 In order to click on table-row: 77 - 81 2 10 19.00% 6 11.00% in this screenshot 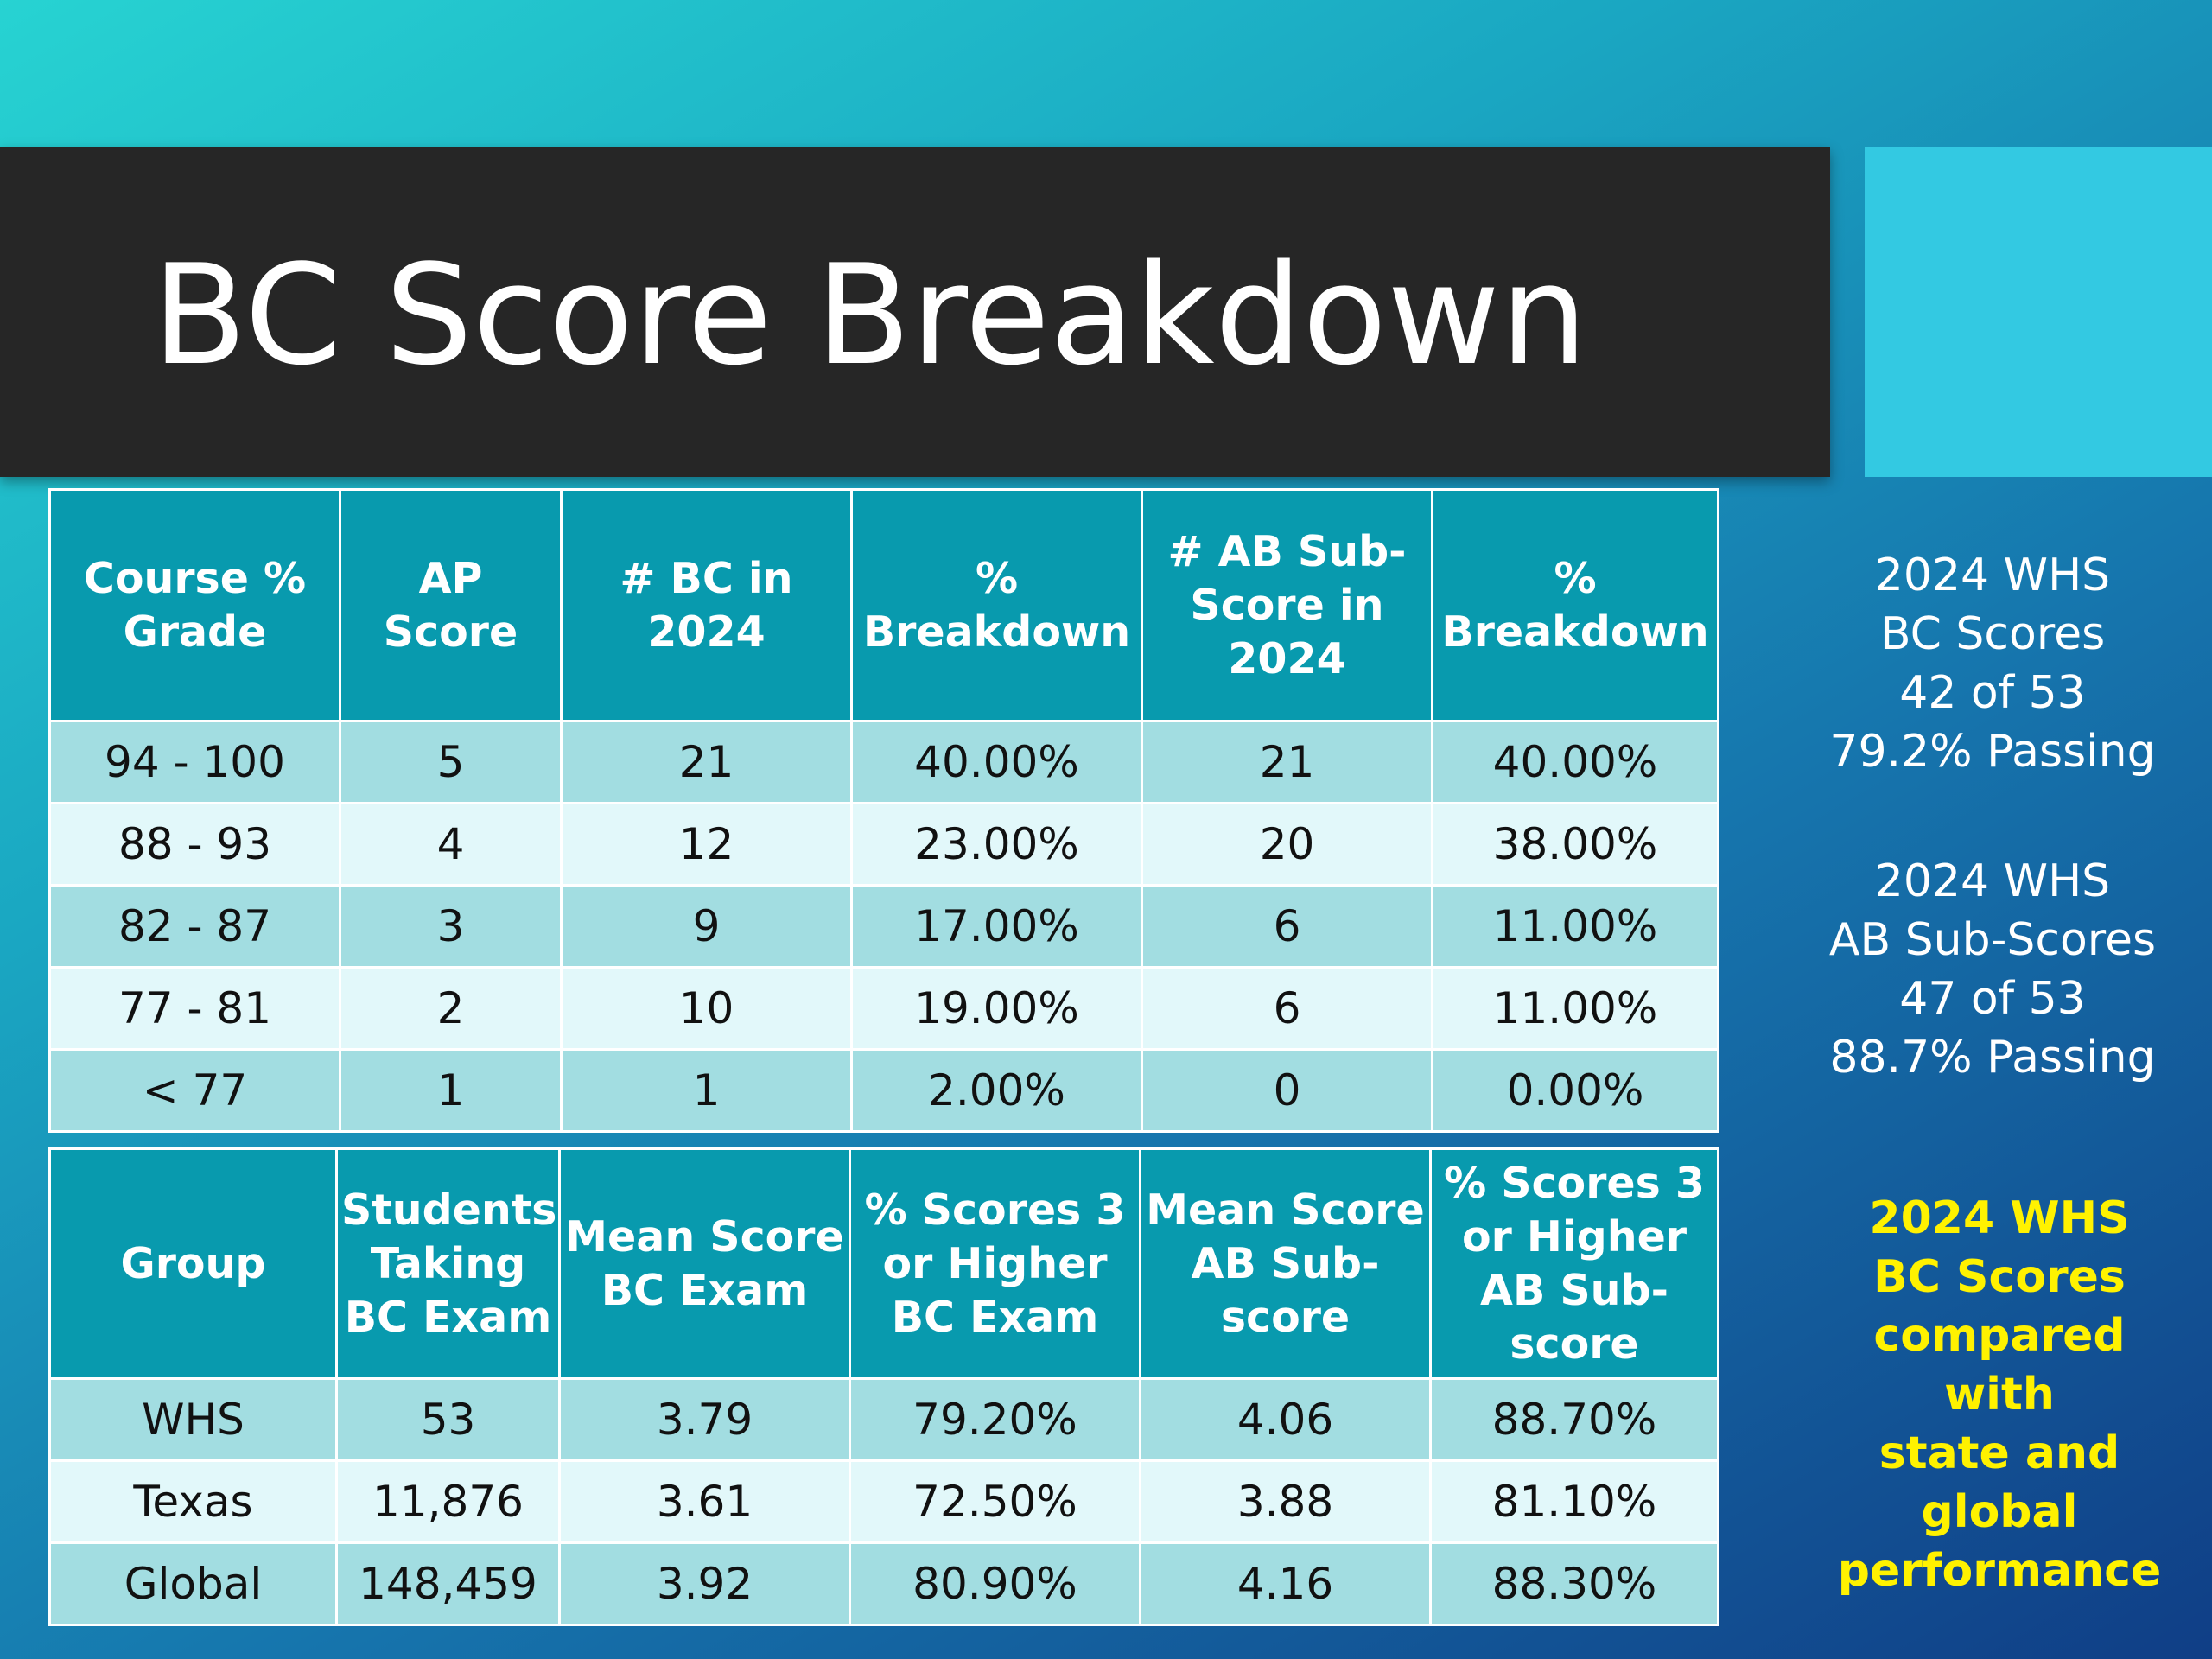, I will do `click(883, 1008)`.